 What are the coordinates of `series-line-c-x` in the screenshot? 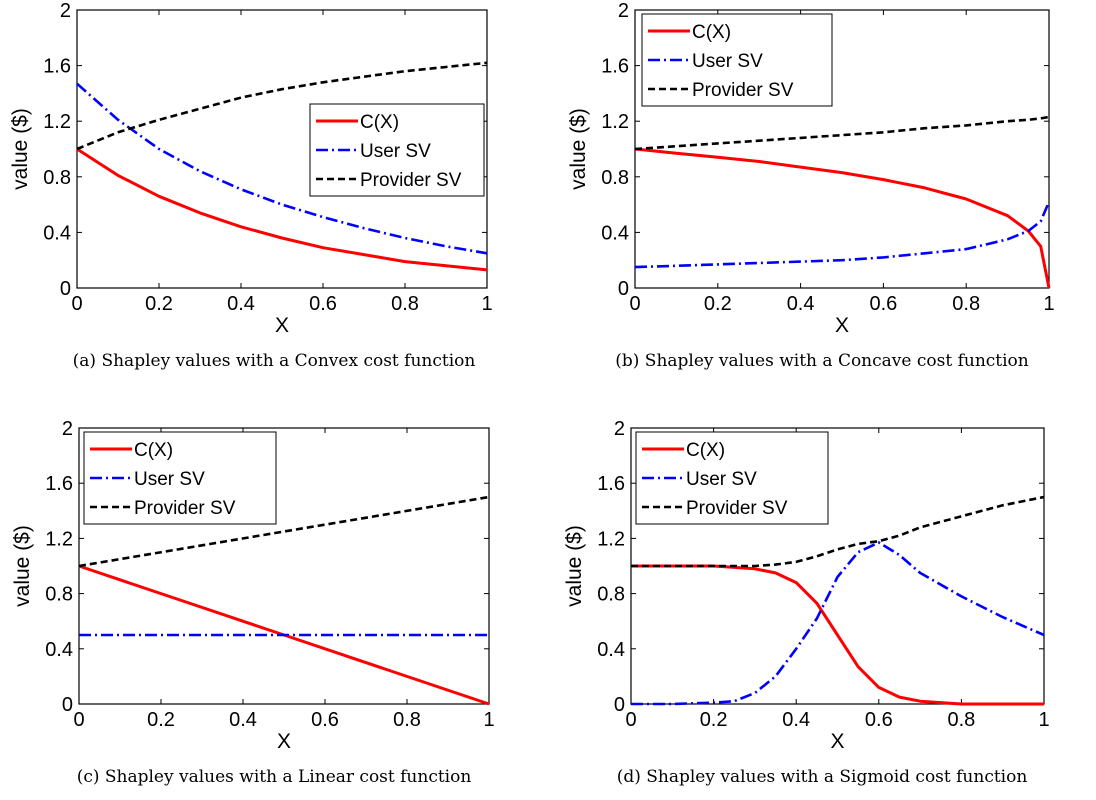 It's located at (282, 209).